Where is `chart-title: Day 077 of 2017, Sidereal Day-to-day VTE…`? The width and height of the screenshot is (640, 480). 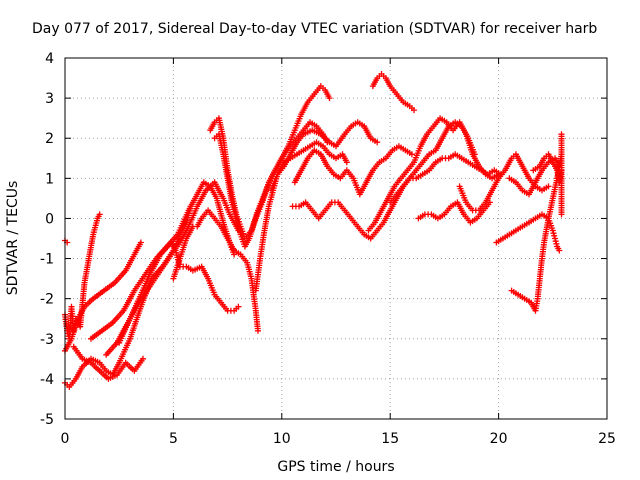
chart-title: Day 077 of 2017, Sidereal Day-to-day VTE… is located at coordinates (314, 29).